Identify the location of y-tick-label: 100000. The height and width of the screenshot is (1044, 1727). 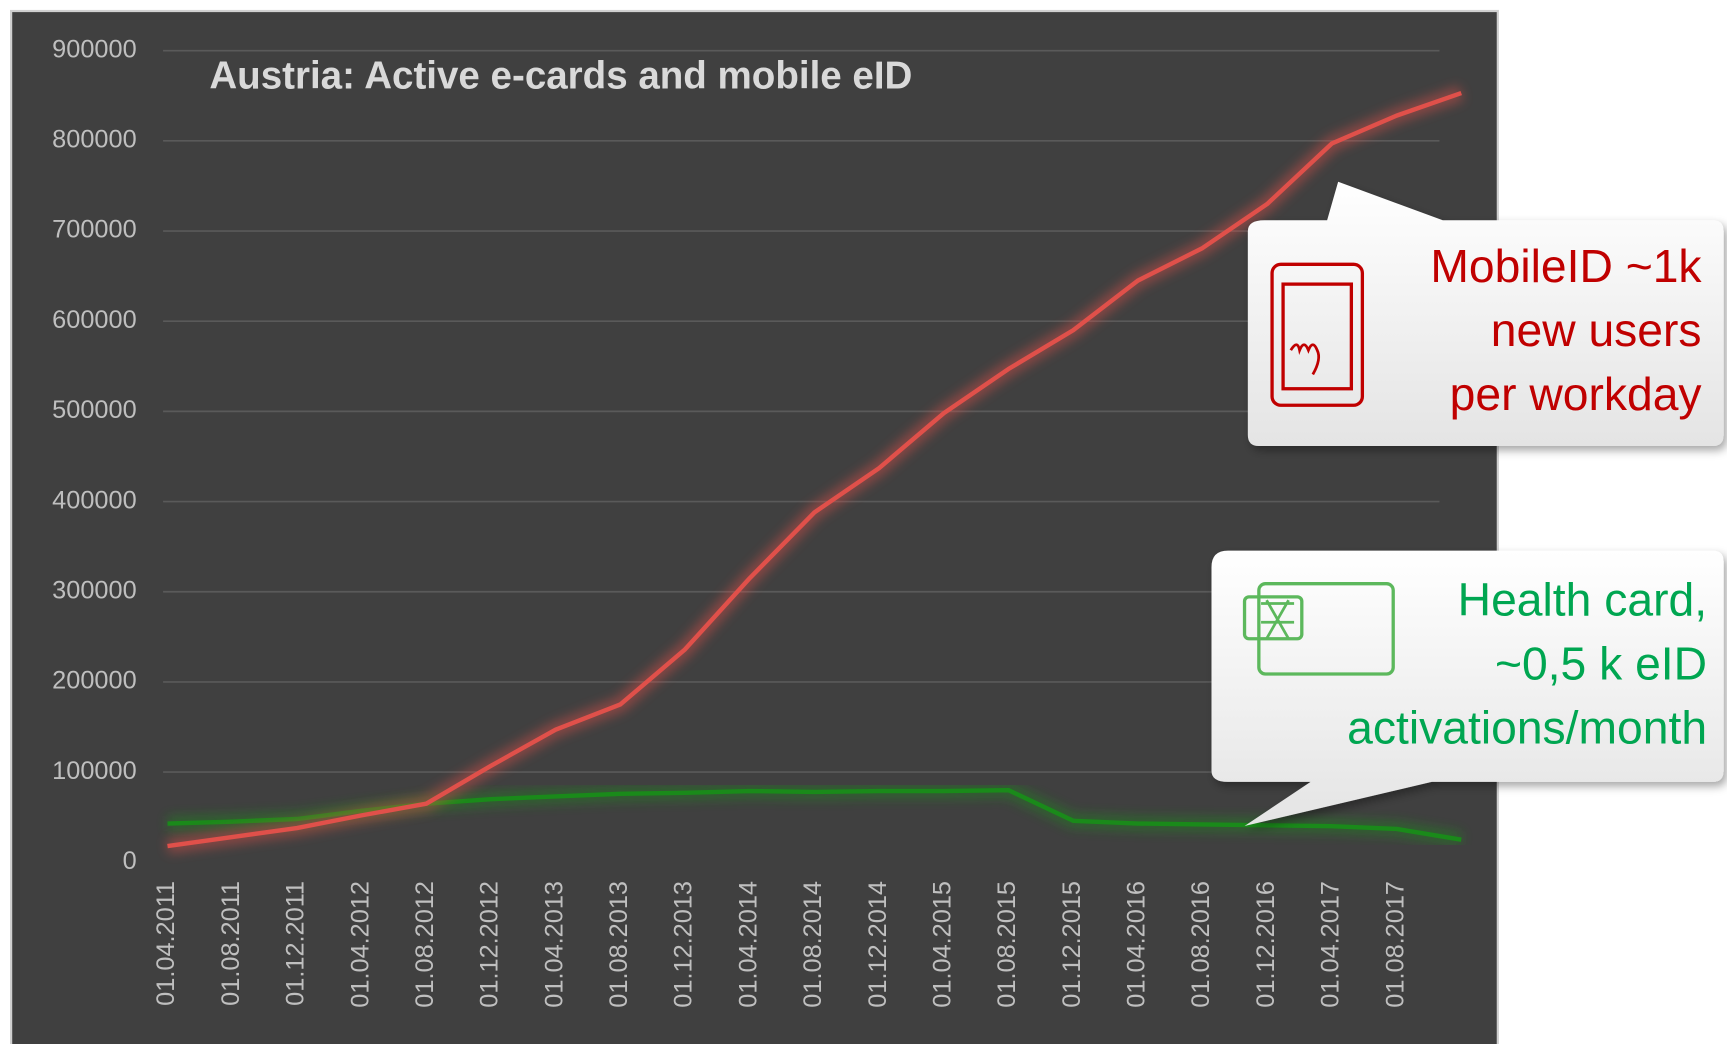
(94, 771).